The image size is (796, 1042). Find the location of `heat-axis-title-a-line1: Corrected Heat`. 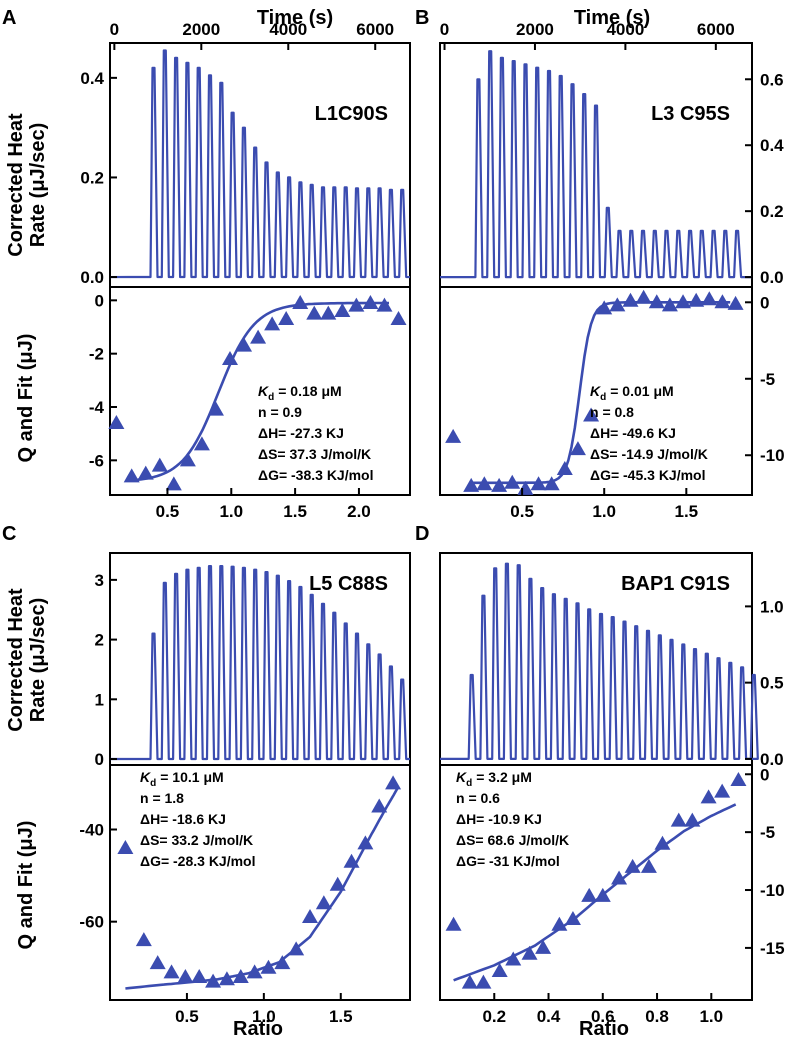

heat-axis-title-a-line1: Corrected Heat is located at coordinates (16, 185).